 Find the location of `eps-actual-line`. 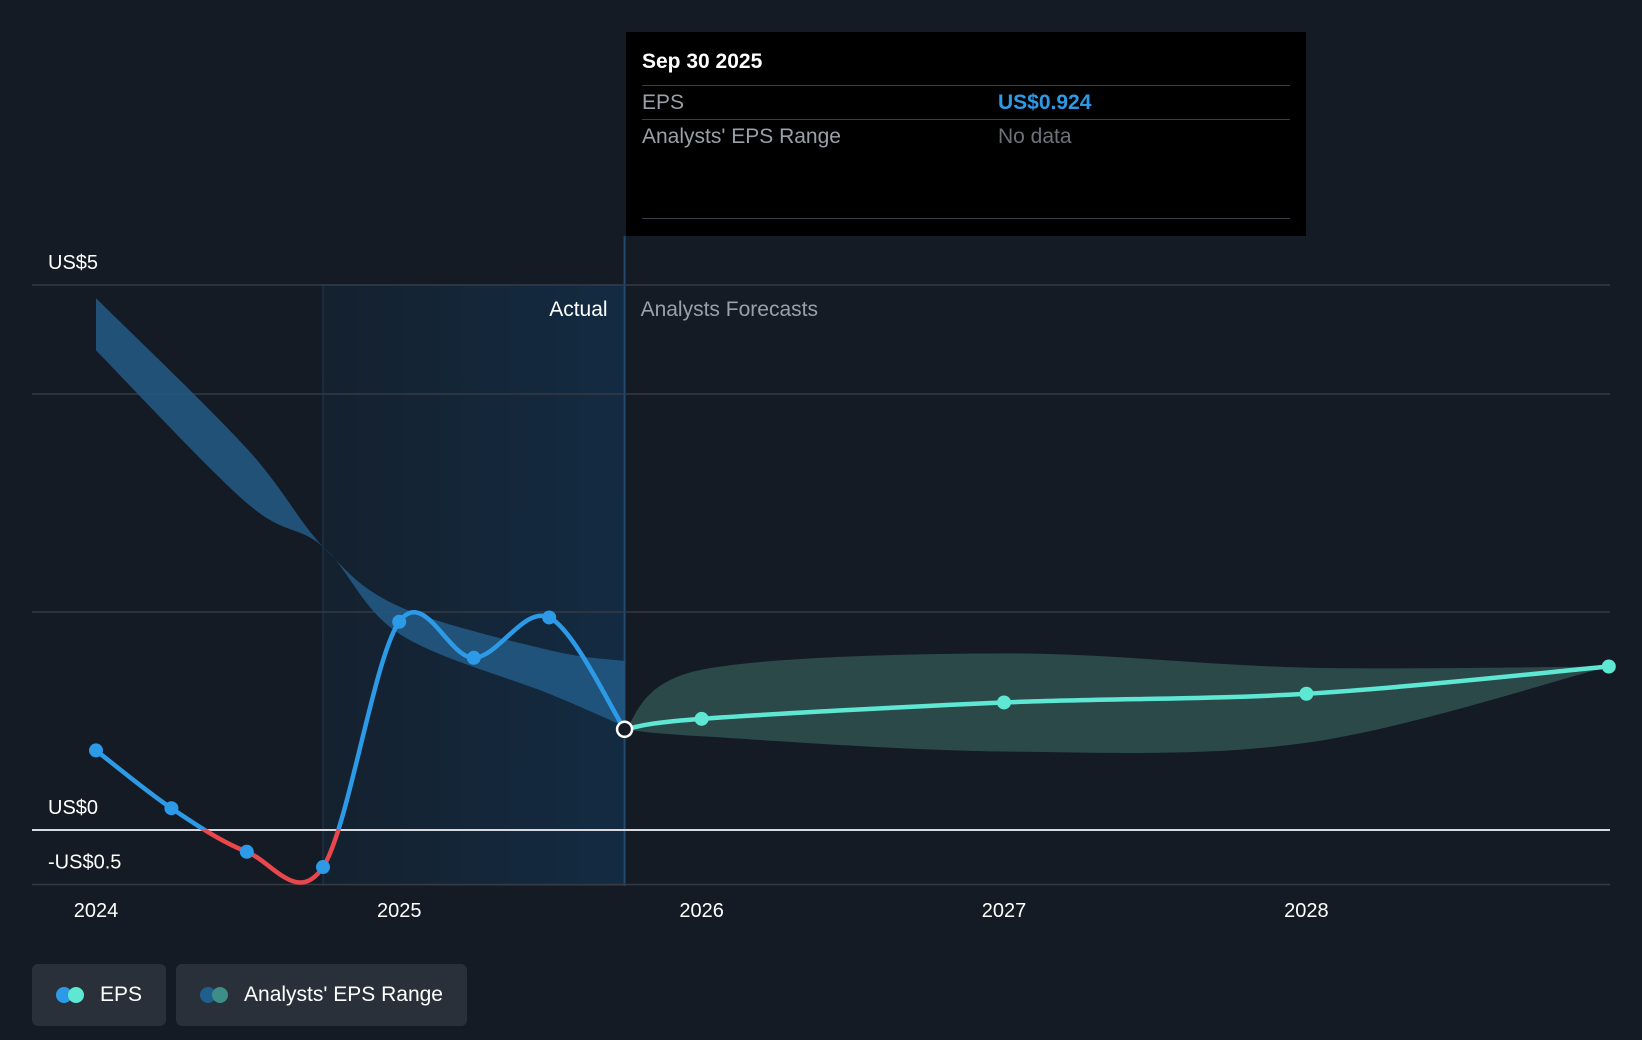

eps-actual-line is located at coordinates (360, 720).